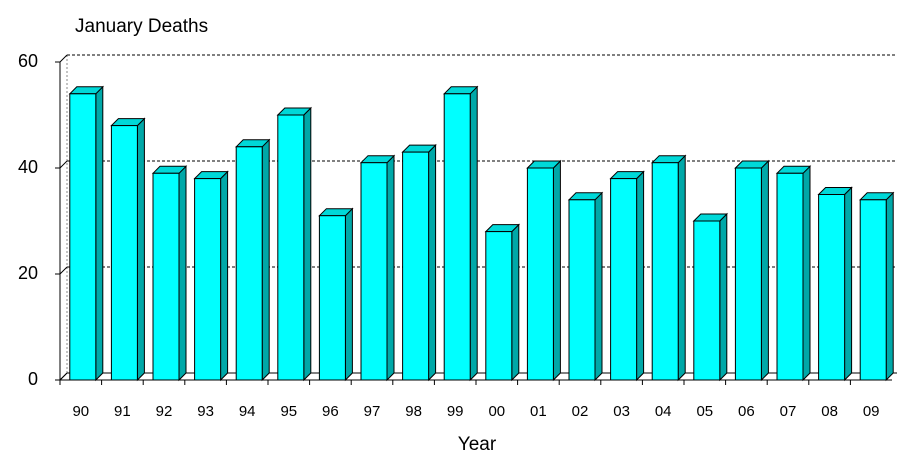  What do you see at coordinates (164, 411) in the screenshot?
I see `x-tick-label: 92` at bounding box center [164, 411].